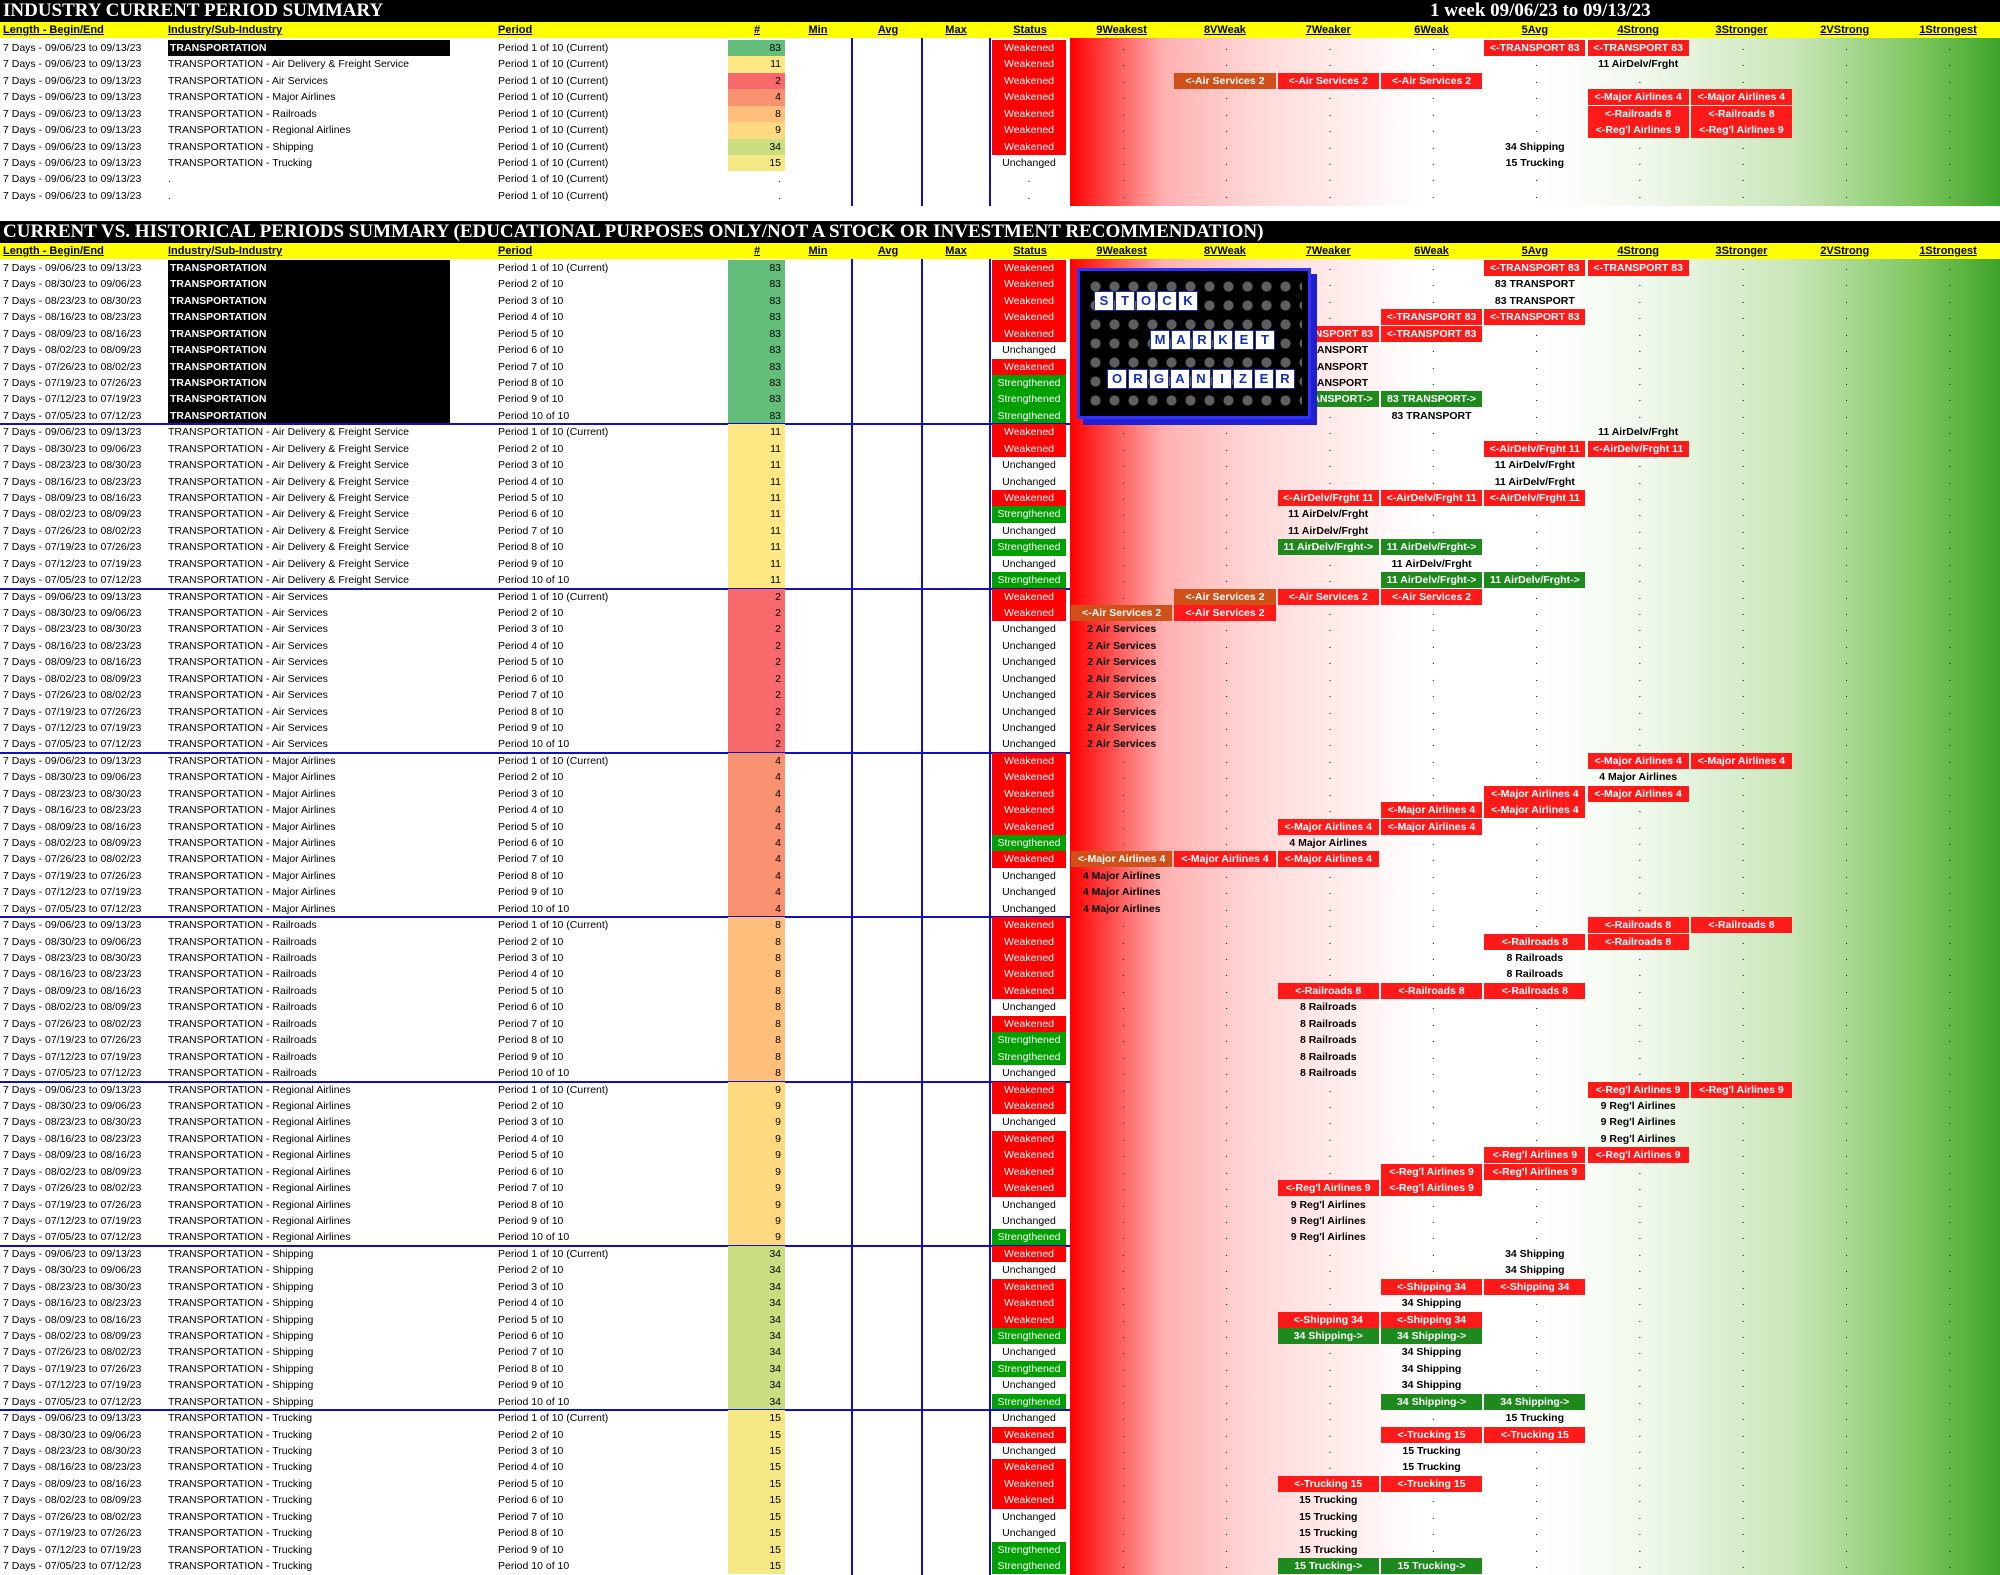 This screenshot has width=2000, height=1575. I want to click on length-begin-end: 7 Days - 07/26/23 to 08/02/23, so click(72, 1023).